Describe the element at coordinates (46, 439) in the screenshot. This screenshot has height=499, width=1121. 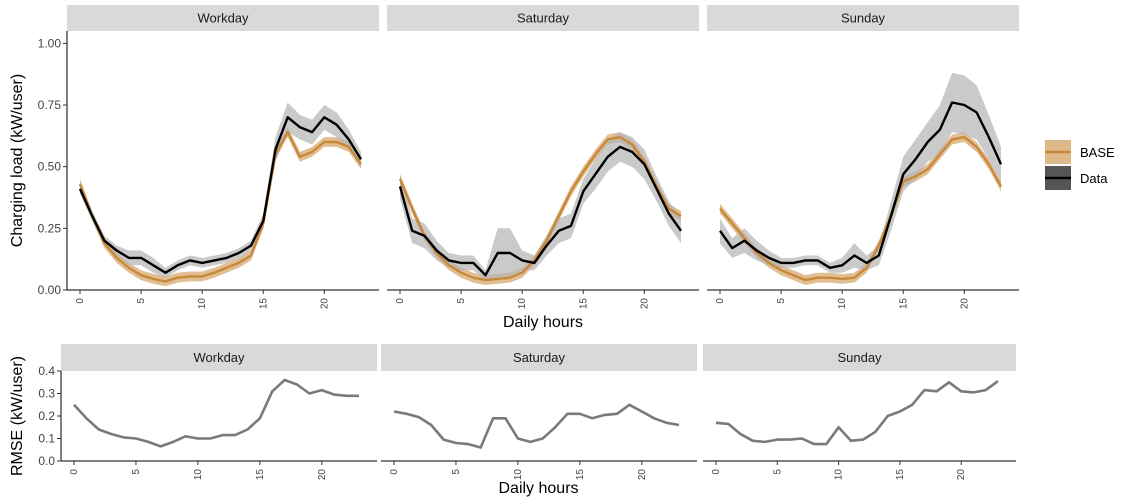
I see `y-tick-label: 0.1` at that location.